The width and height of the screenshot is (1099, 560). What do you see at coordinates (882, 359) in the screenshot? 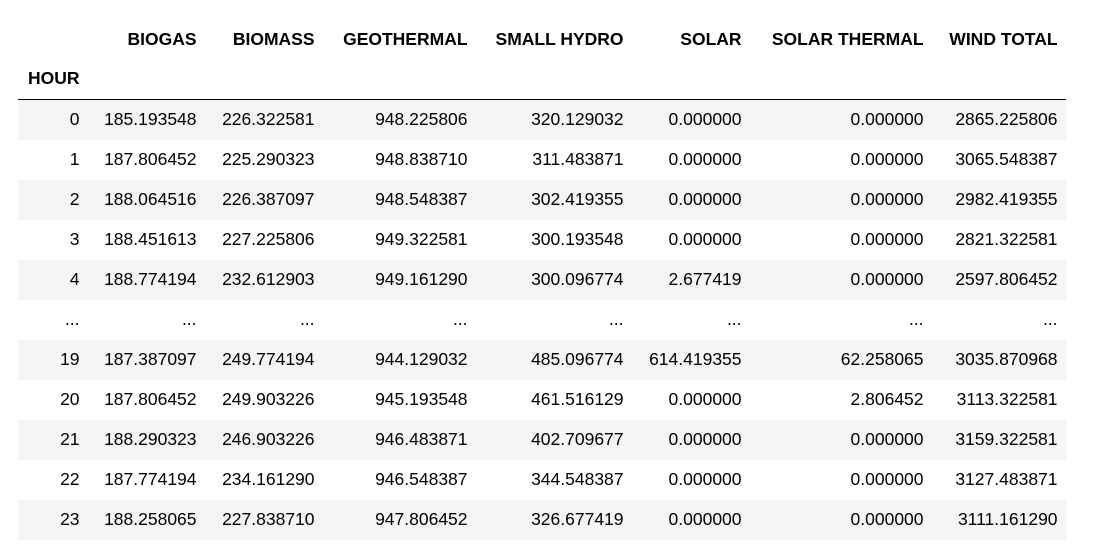
I see `table-cell: 62.258065` at bounding box center [882, 359].